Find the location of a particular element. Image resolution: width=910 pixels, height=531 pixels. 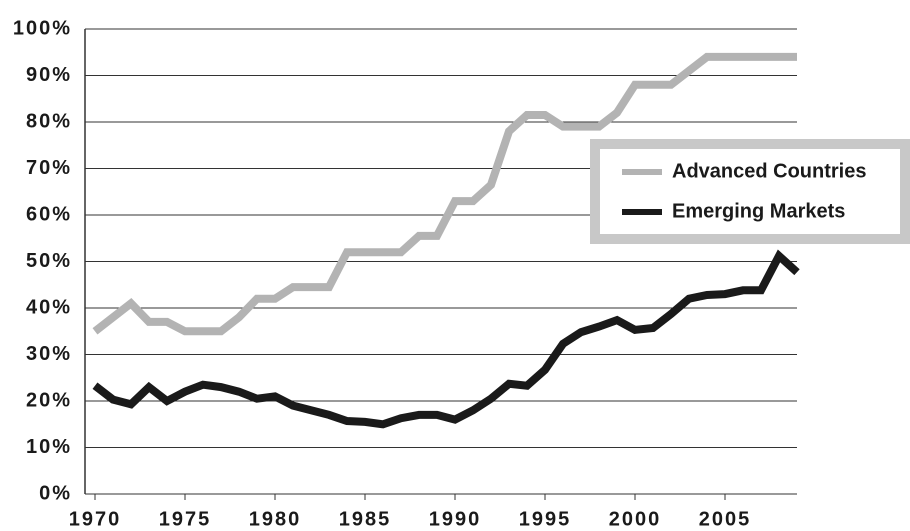

legend-label: Emerging Markets is located at coordinates (758, 211).